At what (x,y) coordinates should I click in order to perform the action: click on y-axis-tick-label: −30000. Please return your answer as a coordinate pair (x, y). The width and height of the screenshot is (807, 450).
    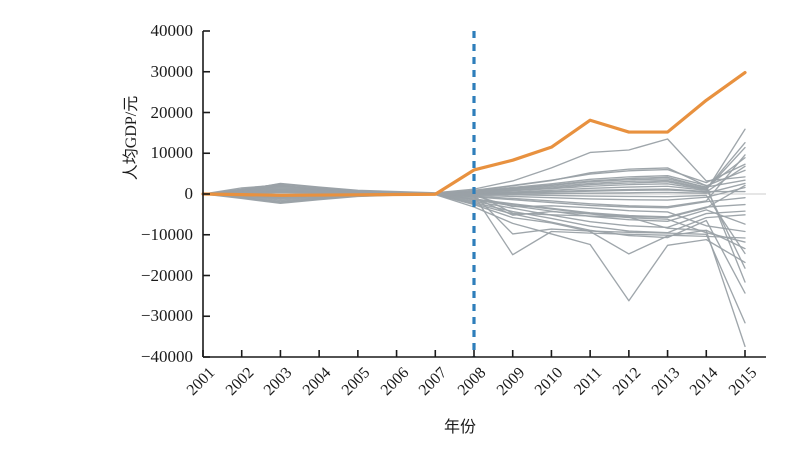
    Looking at the image, I should click on (166, 316).